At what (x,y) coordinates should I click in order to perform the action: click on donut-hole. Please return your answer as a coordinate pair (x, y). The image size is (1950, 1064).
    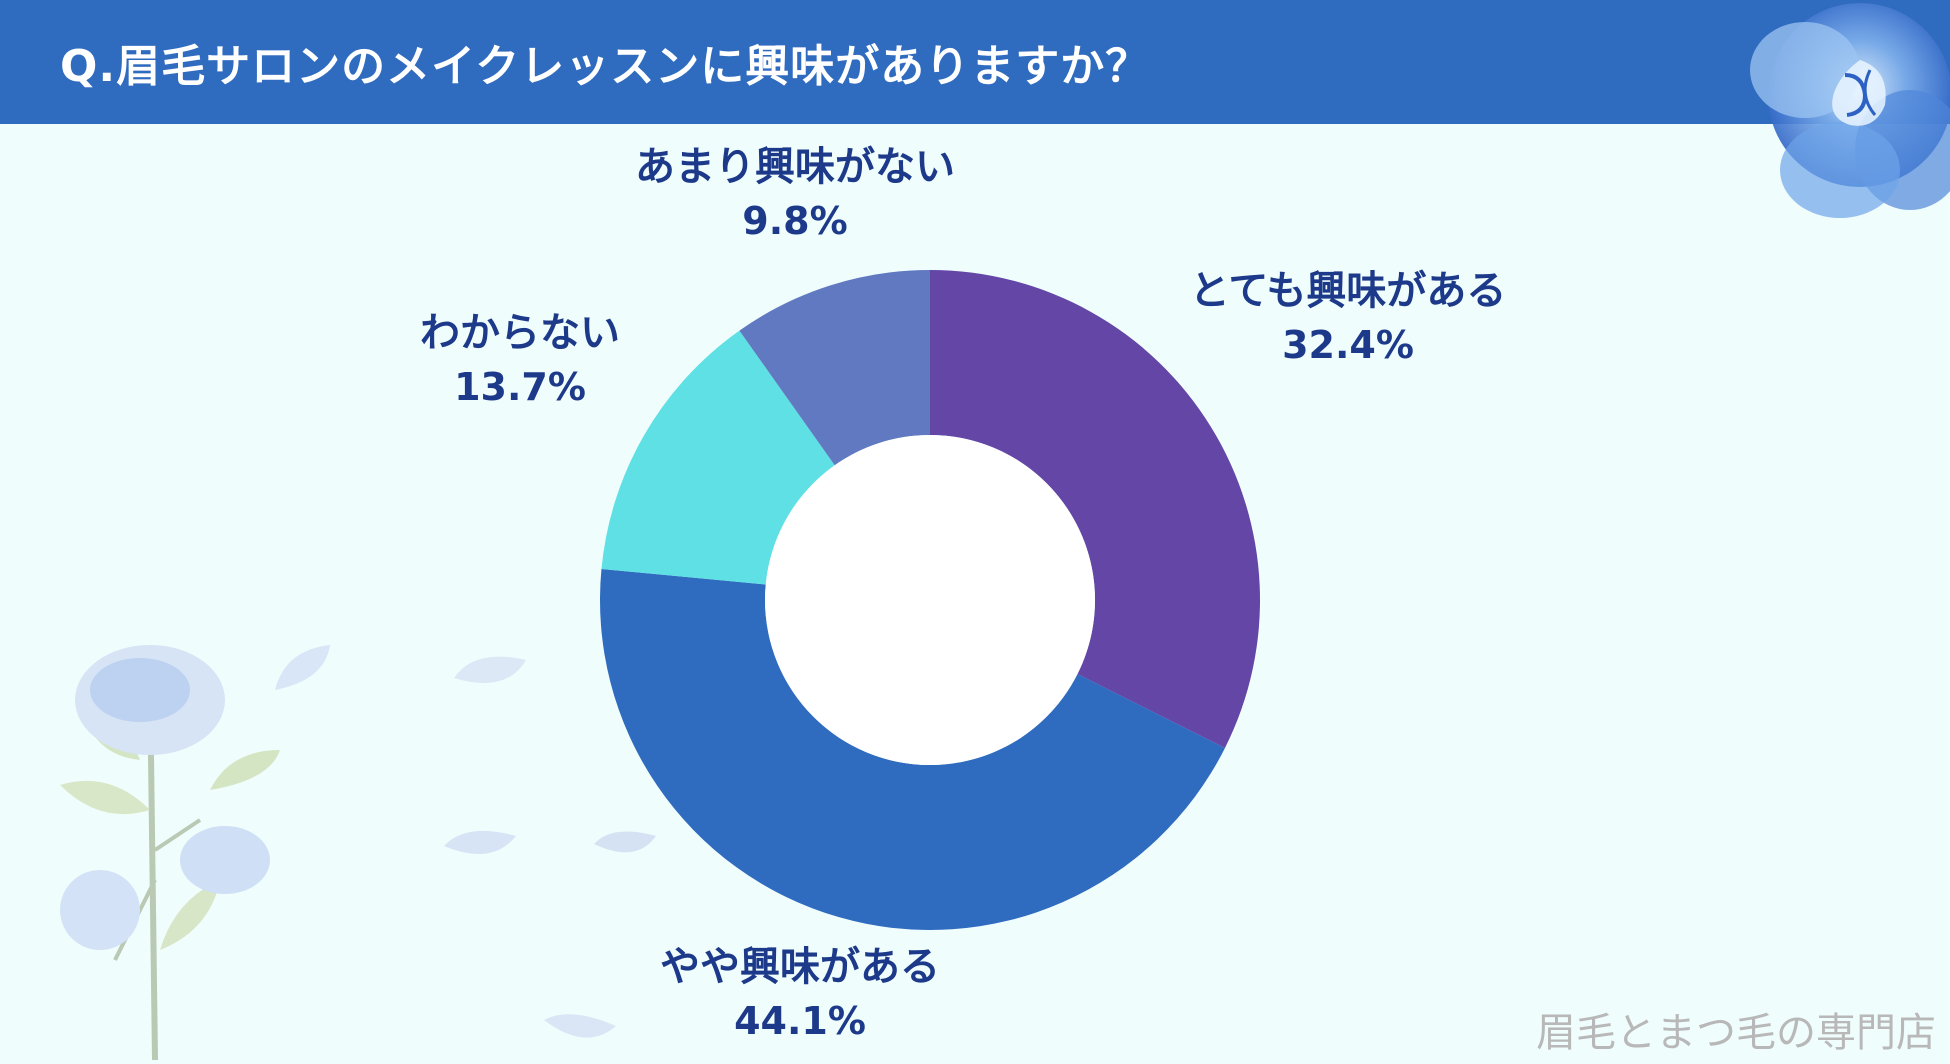
    Looking at the image, I should click on (930, 600).